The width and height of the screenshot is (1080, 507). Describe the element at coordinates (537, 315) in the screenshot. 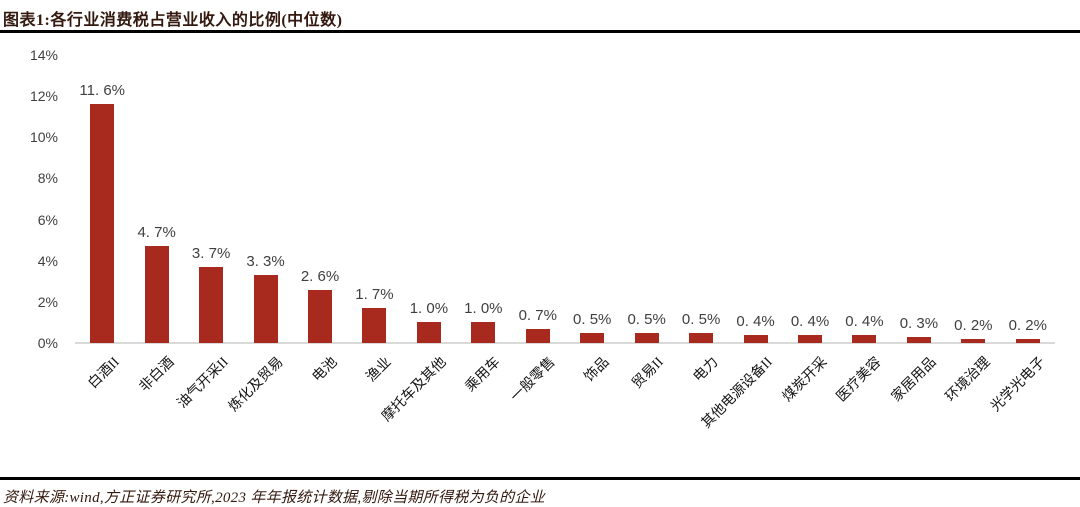

I see `bar-value-label: 0. 7%` at that location.